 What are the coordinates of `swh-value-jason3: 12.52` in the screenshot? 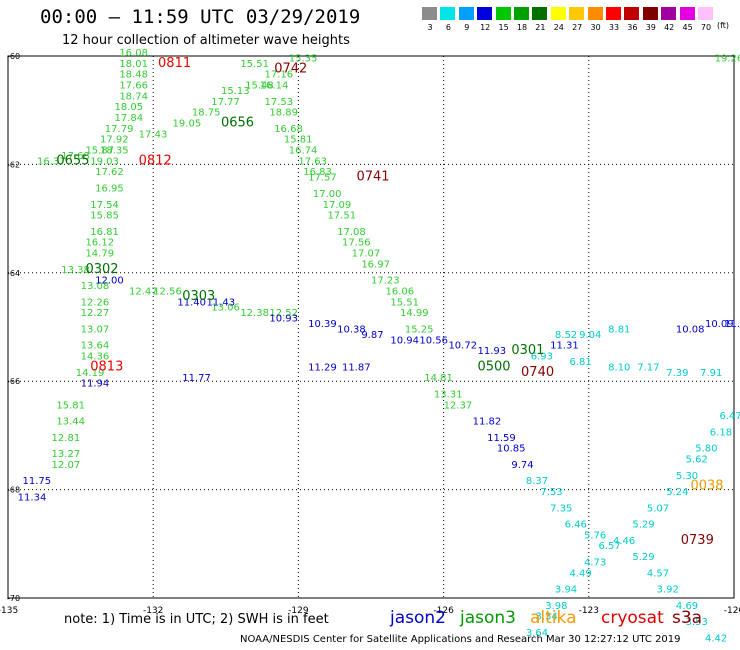 It's located at (283, 313).